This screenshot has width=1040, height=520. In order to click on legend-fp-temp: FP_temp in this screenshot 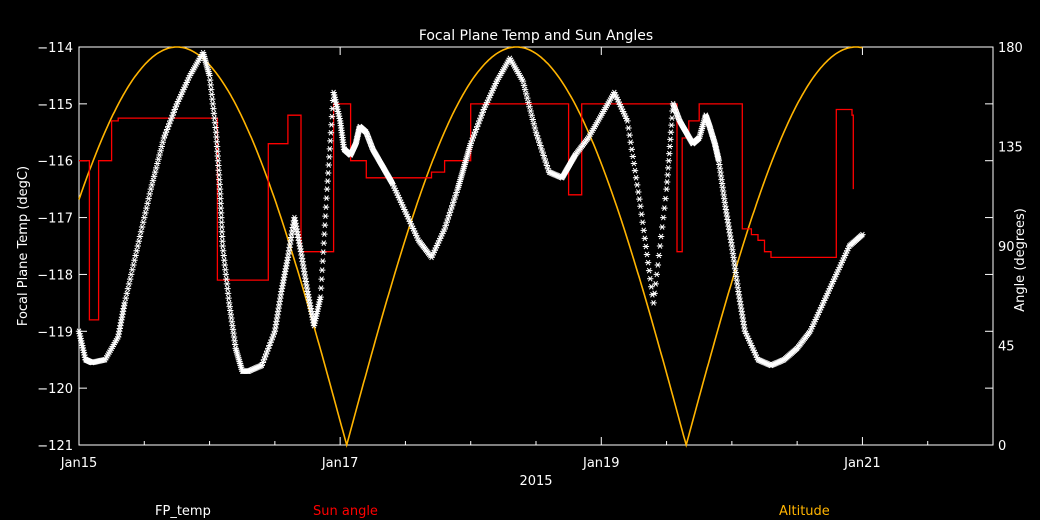, I will do `click(183, 511)`.